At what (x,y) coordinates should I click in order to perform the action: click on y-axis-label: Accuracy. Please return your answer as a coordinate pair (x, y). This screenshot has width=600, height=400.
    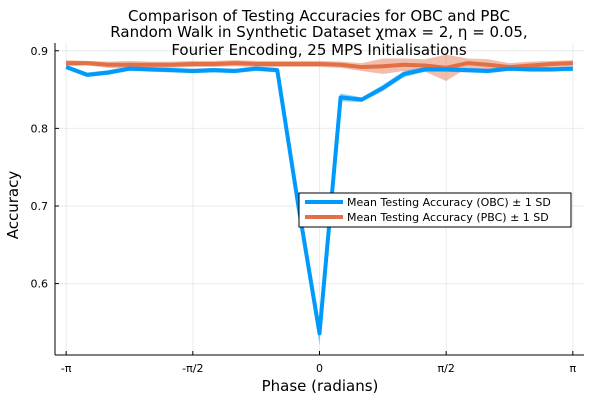
    Looking at the image, I should click on (13, 205).